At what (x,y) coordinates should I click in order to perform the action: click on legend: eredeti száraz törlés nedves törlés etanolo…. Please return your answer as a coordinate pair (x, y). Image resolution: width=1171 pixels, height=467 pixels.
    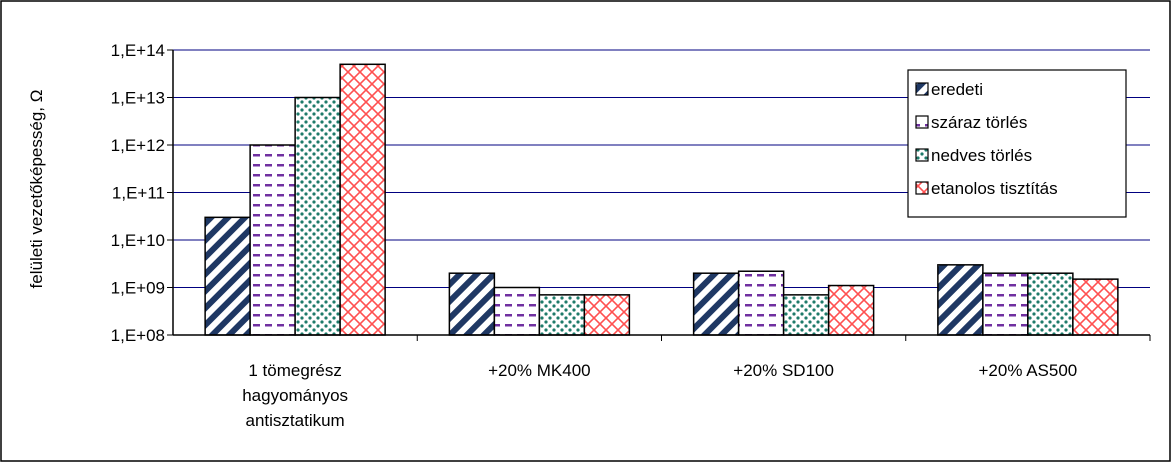
    Looking at the image, I should click on (1017, 143).